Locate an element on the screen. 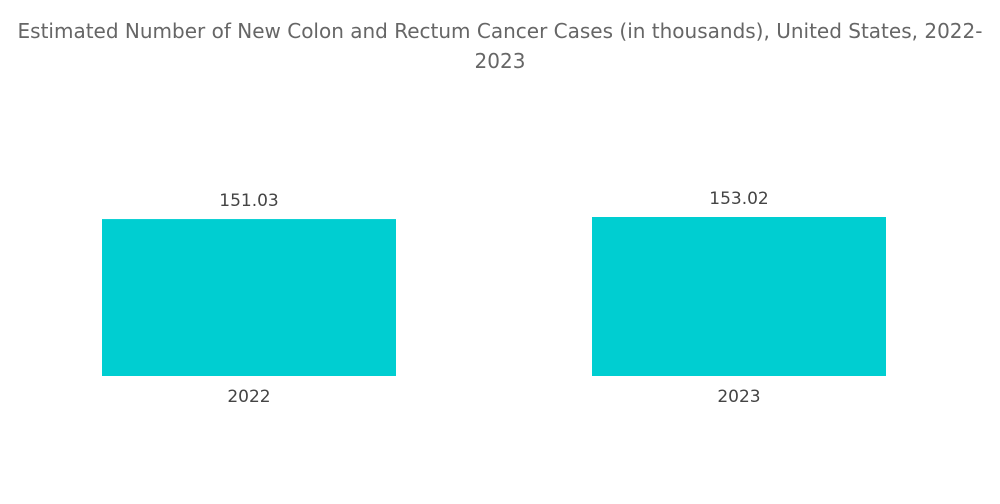 The width and height of the screenshot is (1000, 504). x-tick-label: 2022 is located at coordinates (248, 397).